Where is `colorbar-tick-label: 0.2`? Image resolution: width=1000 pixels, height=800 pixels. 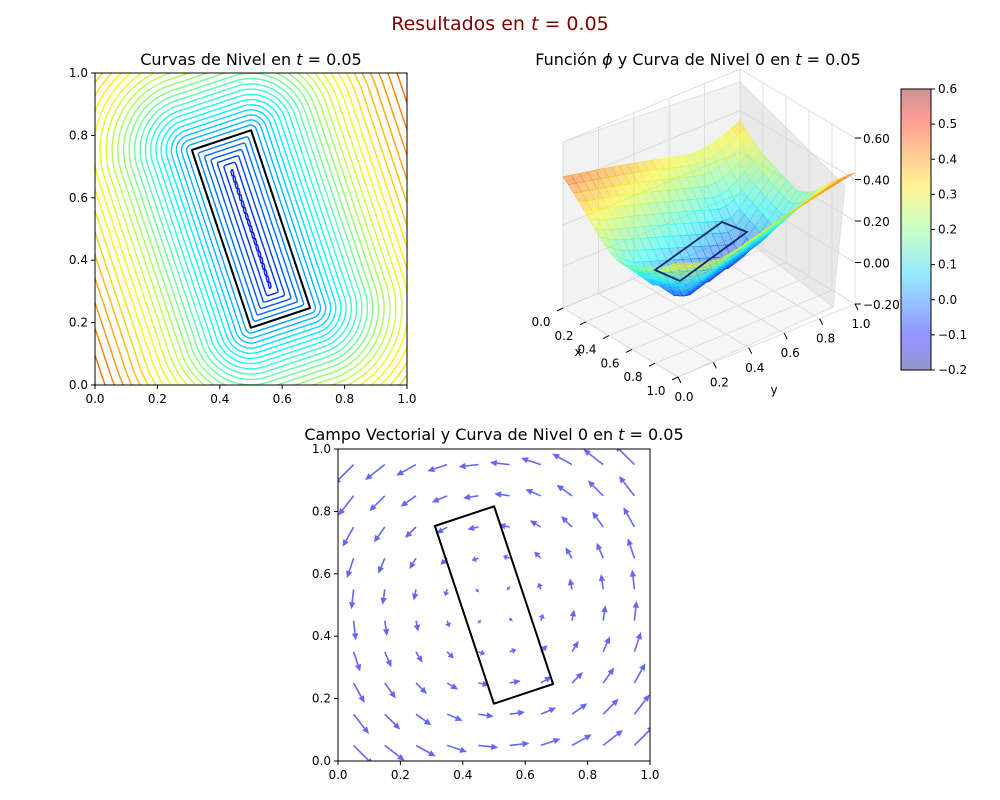
colorbar-tick-label: 0.2 is located at coordinates (947, 230).